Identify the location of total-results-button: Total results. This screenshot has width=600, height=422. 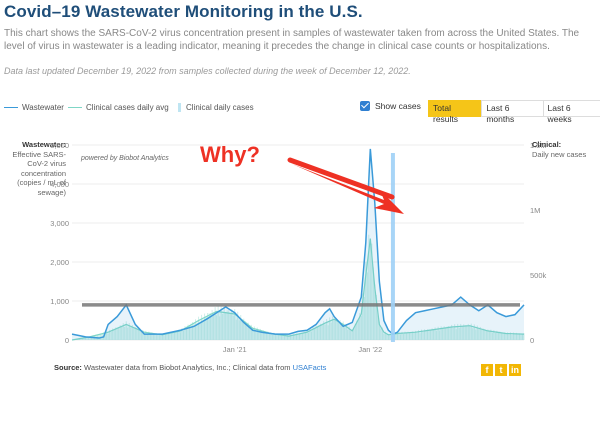
(455, 112).